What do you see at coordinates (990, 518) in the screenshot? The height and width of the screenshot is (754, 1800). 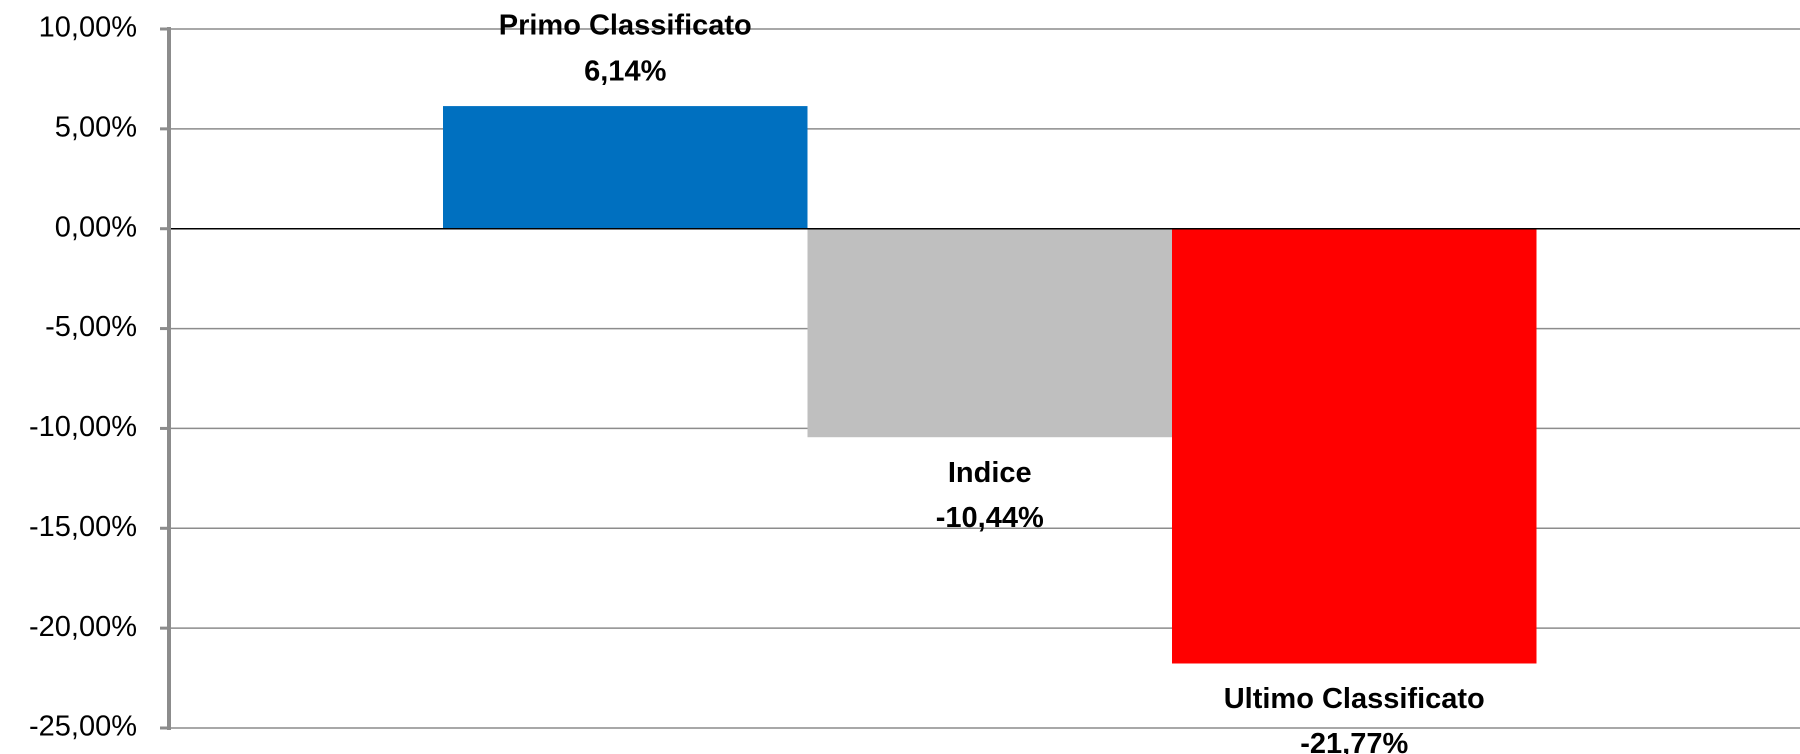 I see `data-label: -10,44%` at bounding box center [990, 518].